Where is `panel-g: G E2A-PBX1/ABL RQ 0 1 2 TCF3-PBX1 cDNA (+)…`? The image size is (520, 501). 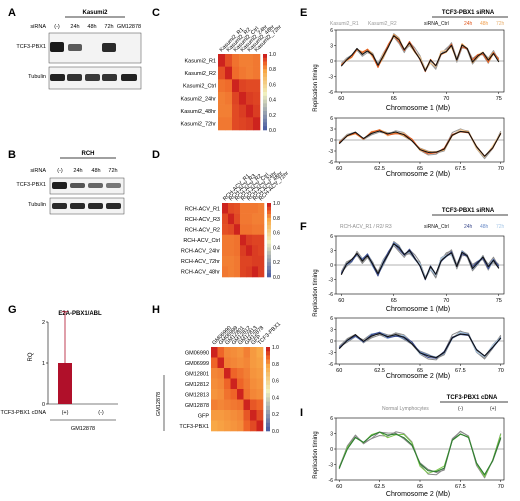
panel-g: G E2A-PBX1/ABL RQ 0 1 2 TCF3-PBX1 cDNA (+)… is located at coordinates (59, 368).